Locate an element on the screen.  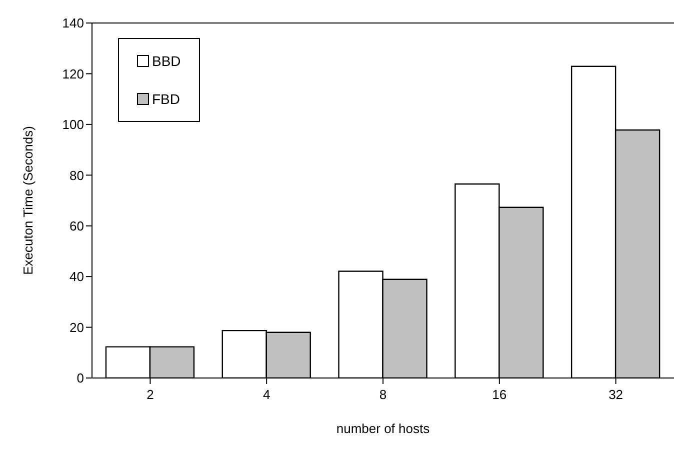
y-axis-title: Executon Time (Seconds) is located at coordinates (28, 200).